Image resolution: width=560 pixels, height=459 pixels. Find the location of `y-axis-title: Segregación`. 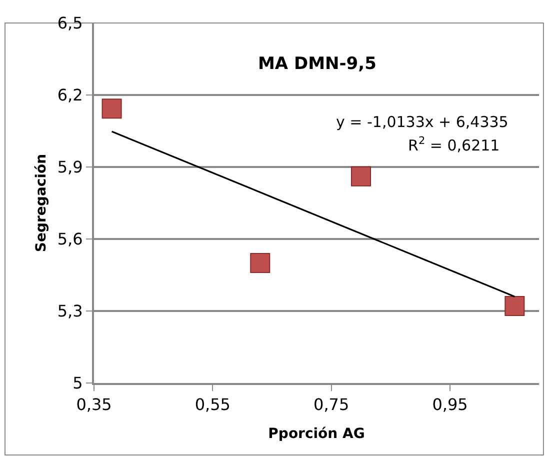

y-axis-title: Segregación is located at coordinates (41, 203).